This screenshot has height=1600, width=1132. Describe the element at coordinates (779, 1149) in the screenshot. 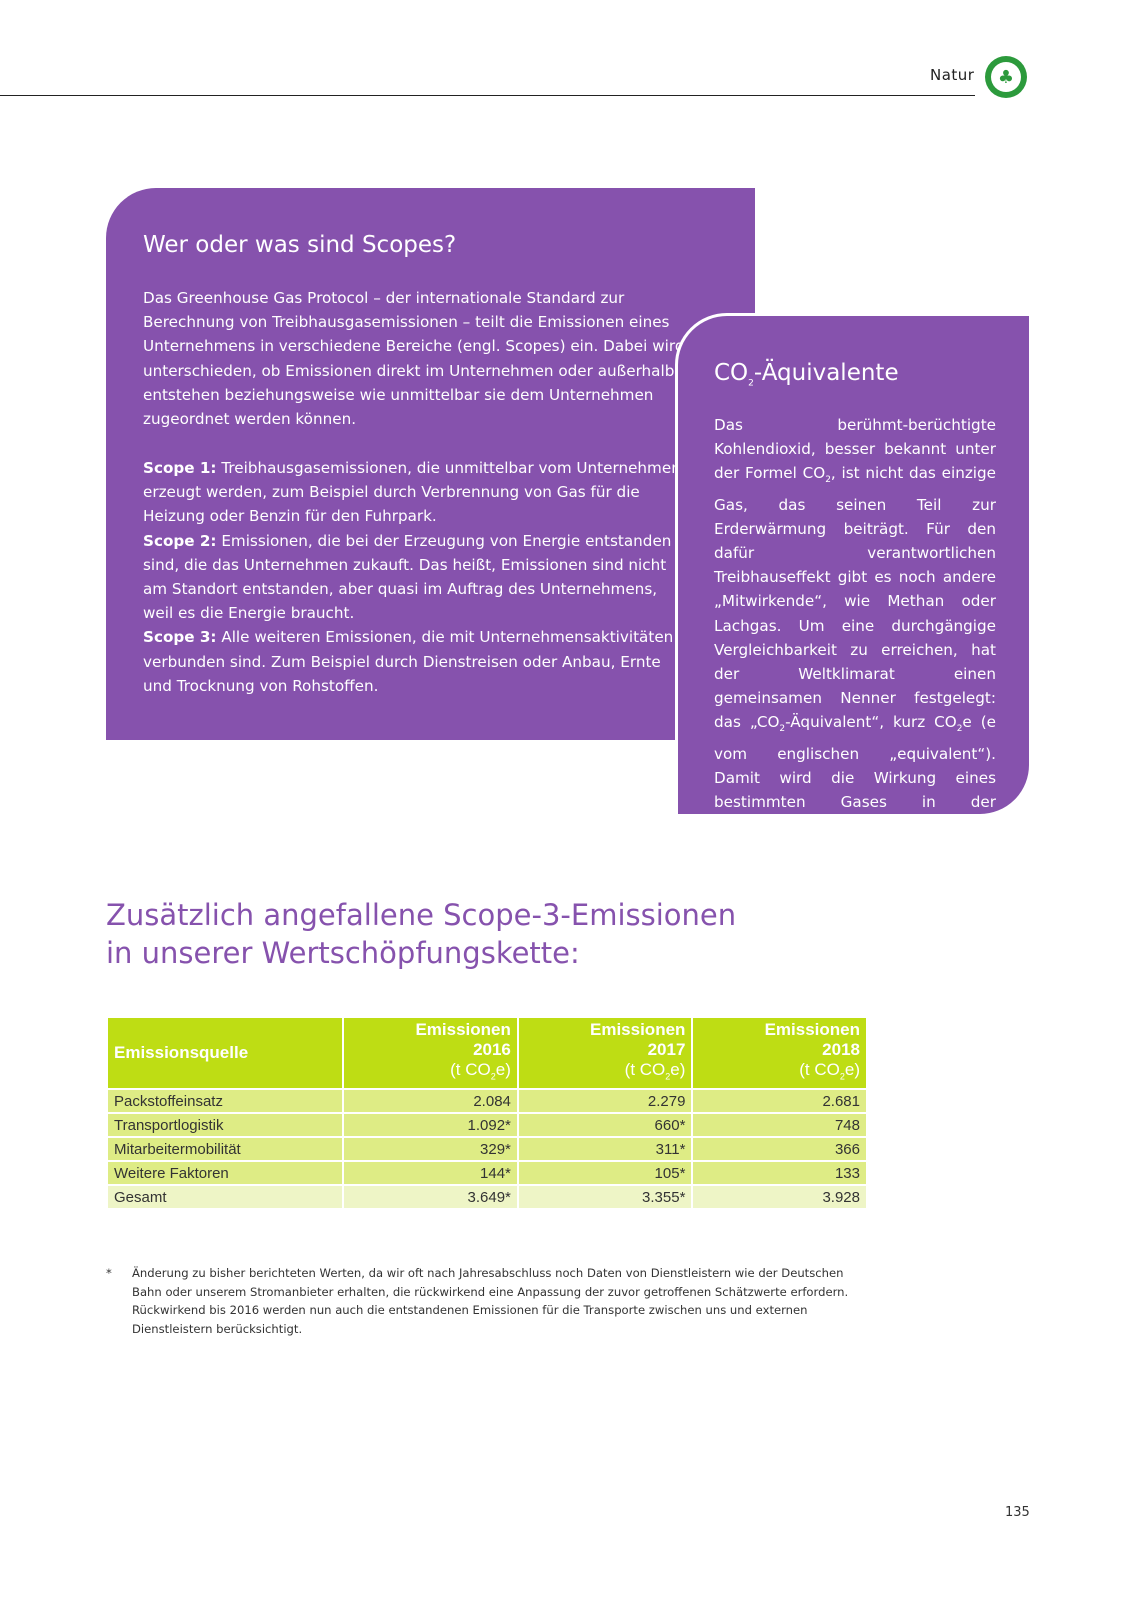

I see `table-cell: 366` at that location.